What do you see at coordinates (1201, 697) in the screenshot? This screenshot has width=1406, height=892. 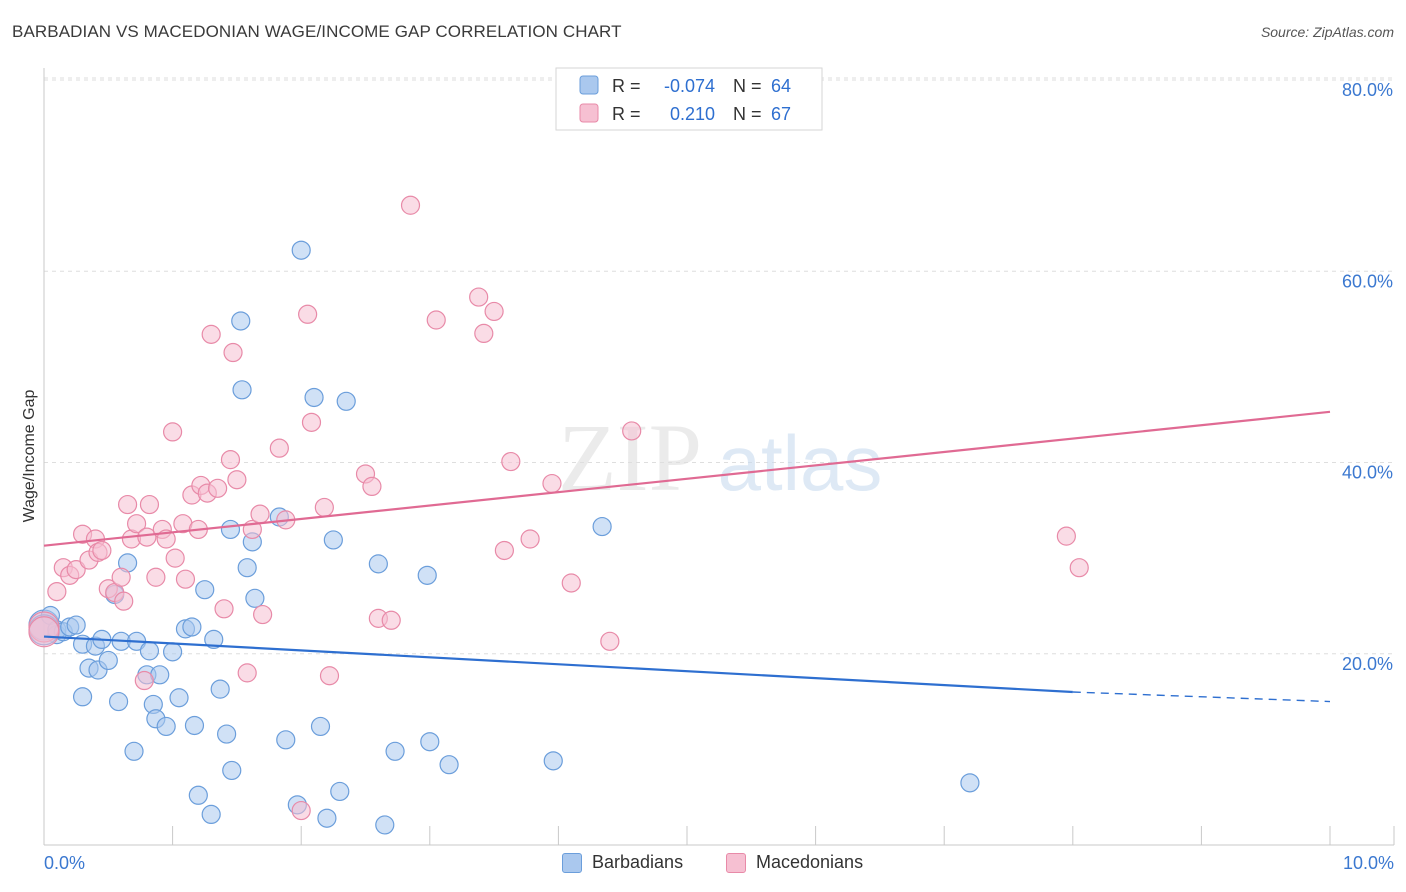 I see `trend-line-extension` at bounding box center [1201, 697].